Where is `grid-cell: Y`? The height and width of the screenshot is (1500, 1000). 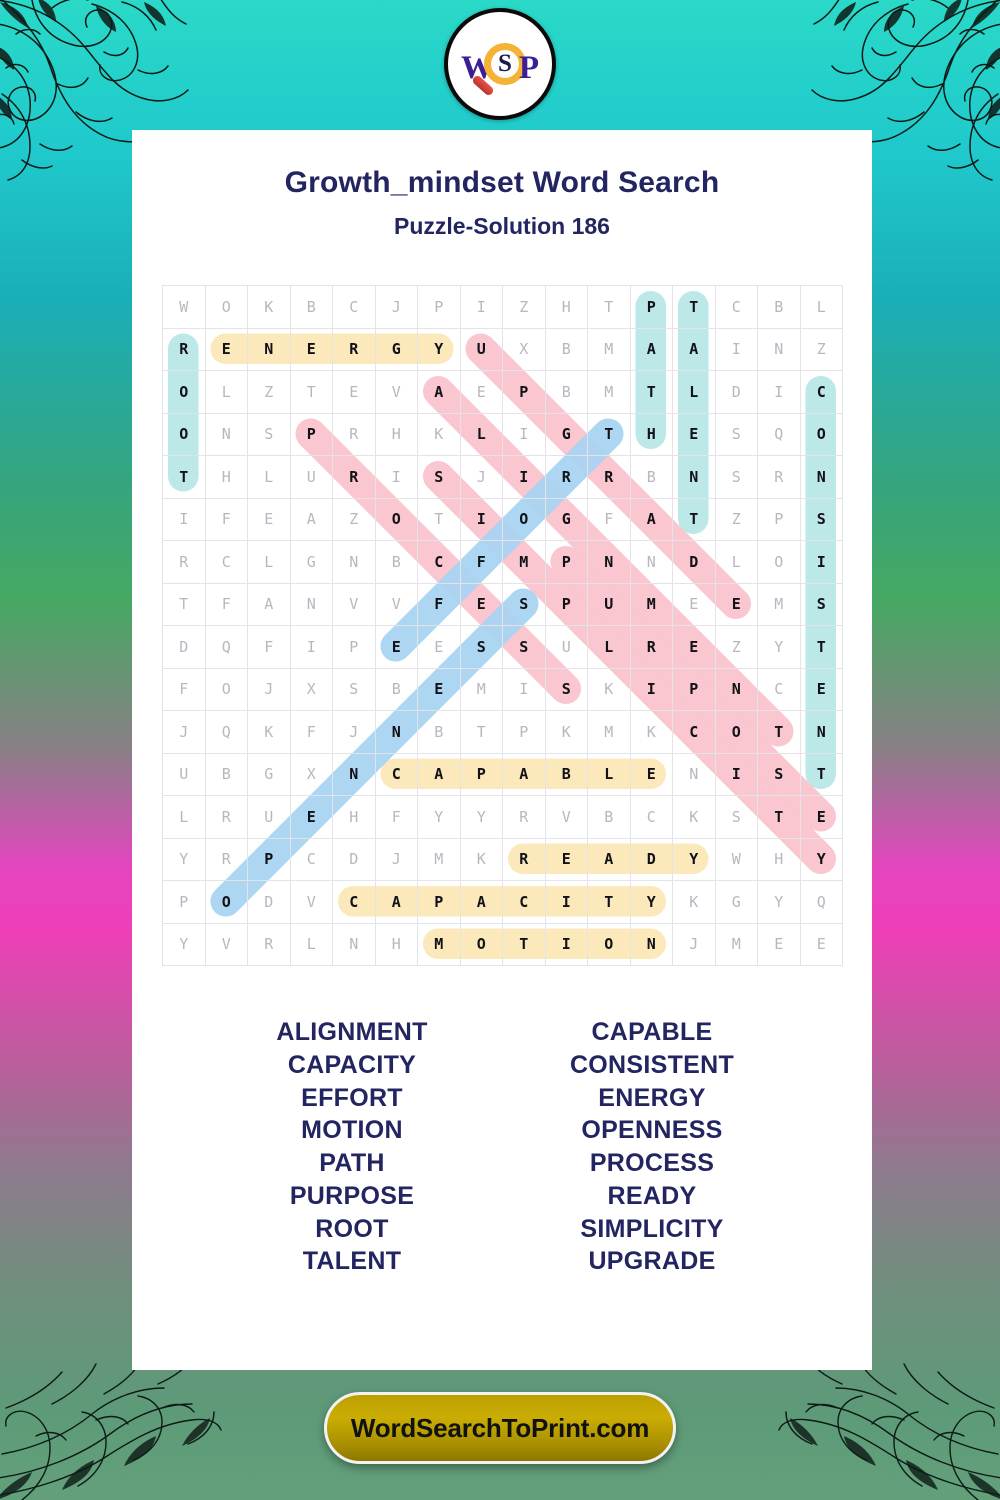 grid-cell: Y is located at coordinates (694, 859).